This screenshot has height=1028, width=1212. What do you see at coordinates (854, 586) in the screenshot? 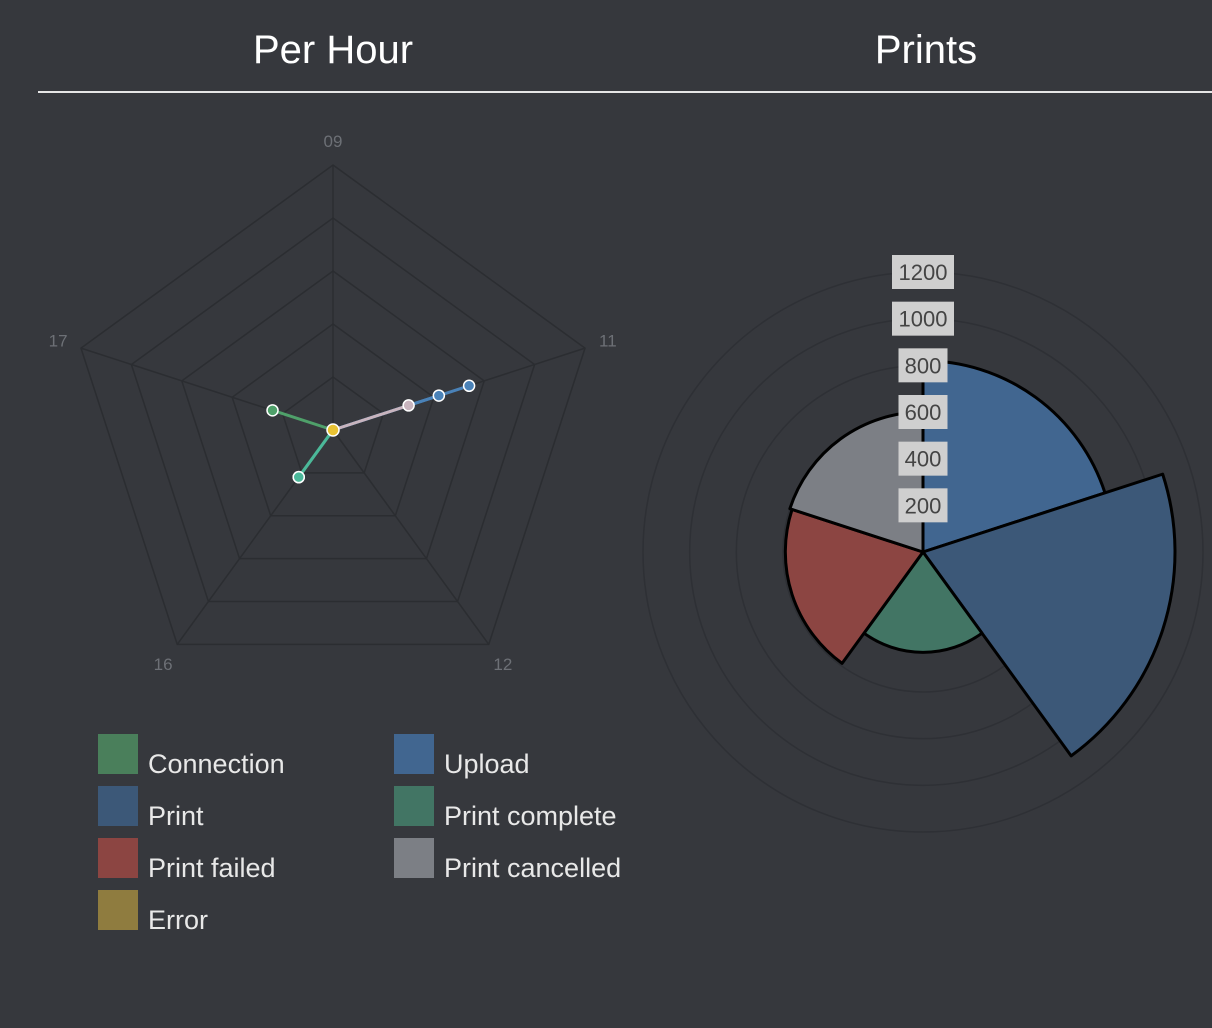
I see `polar-segment-print-failed` at bounding box center [854, 586].